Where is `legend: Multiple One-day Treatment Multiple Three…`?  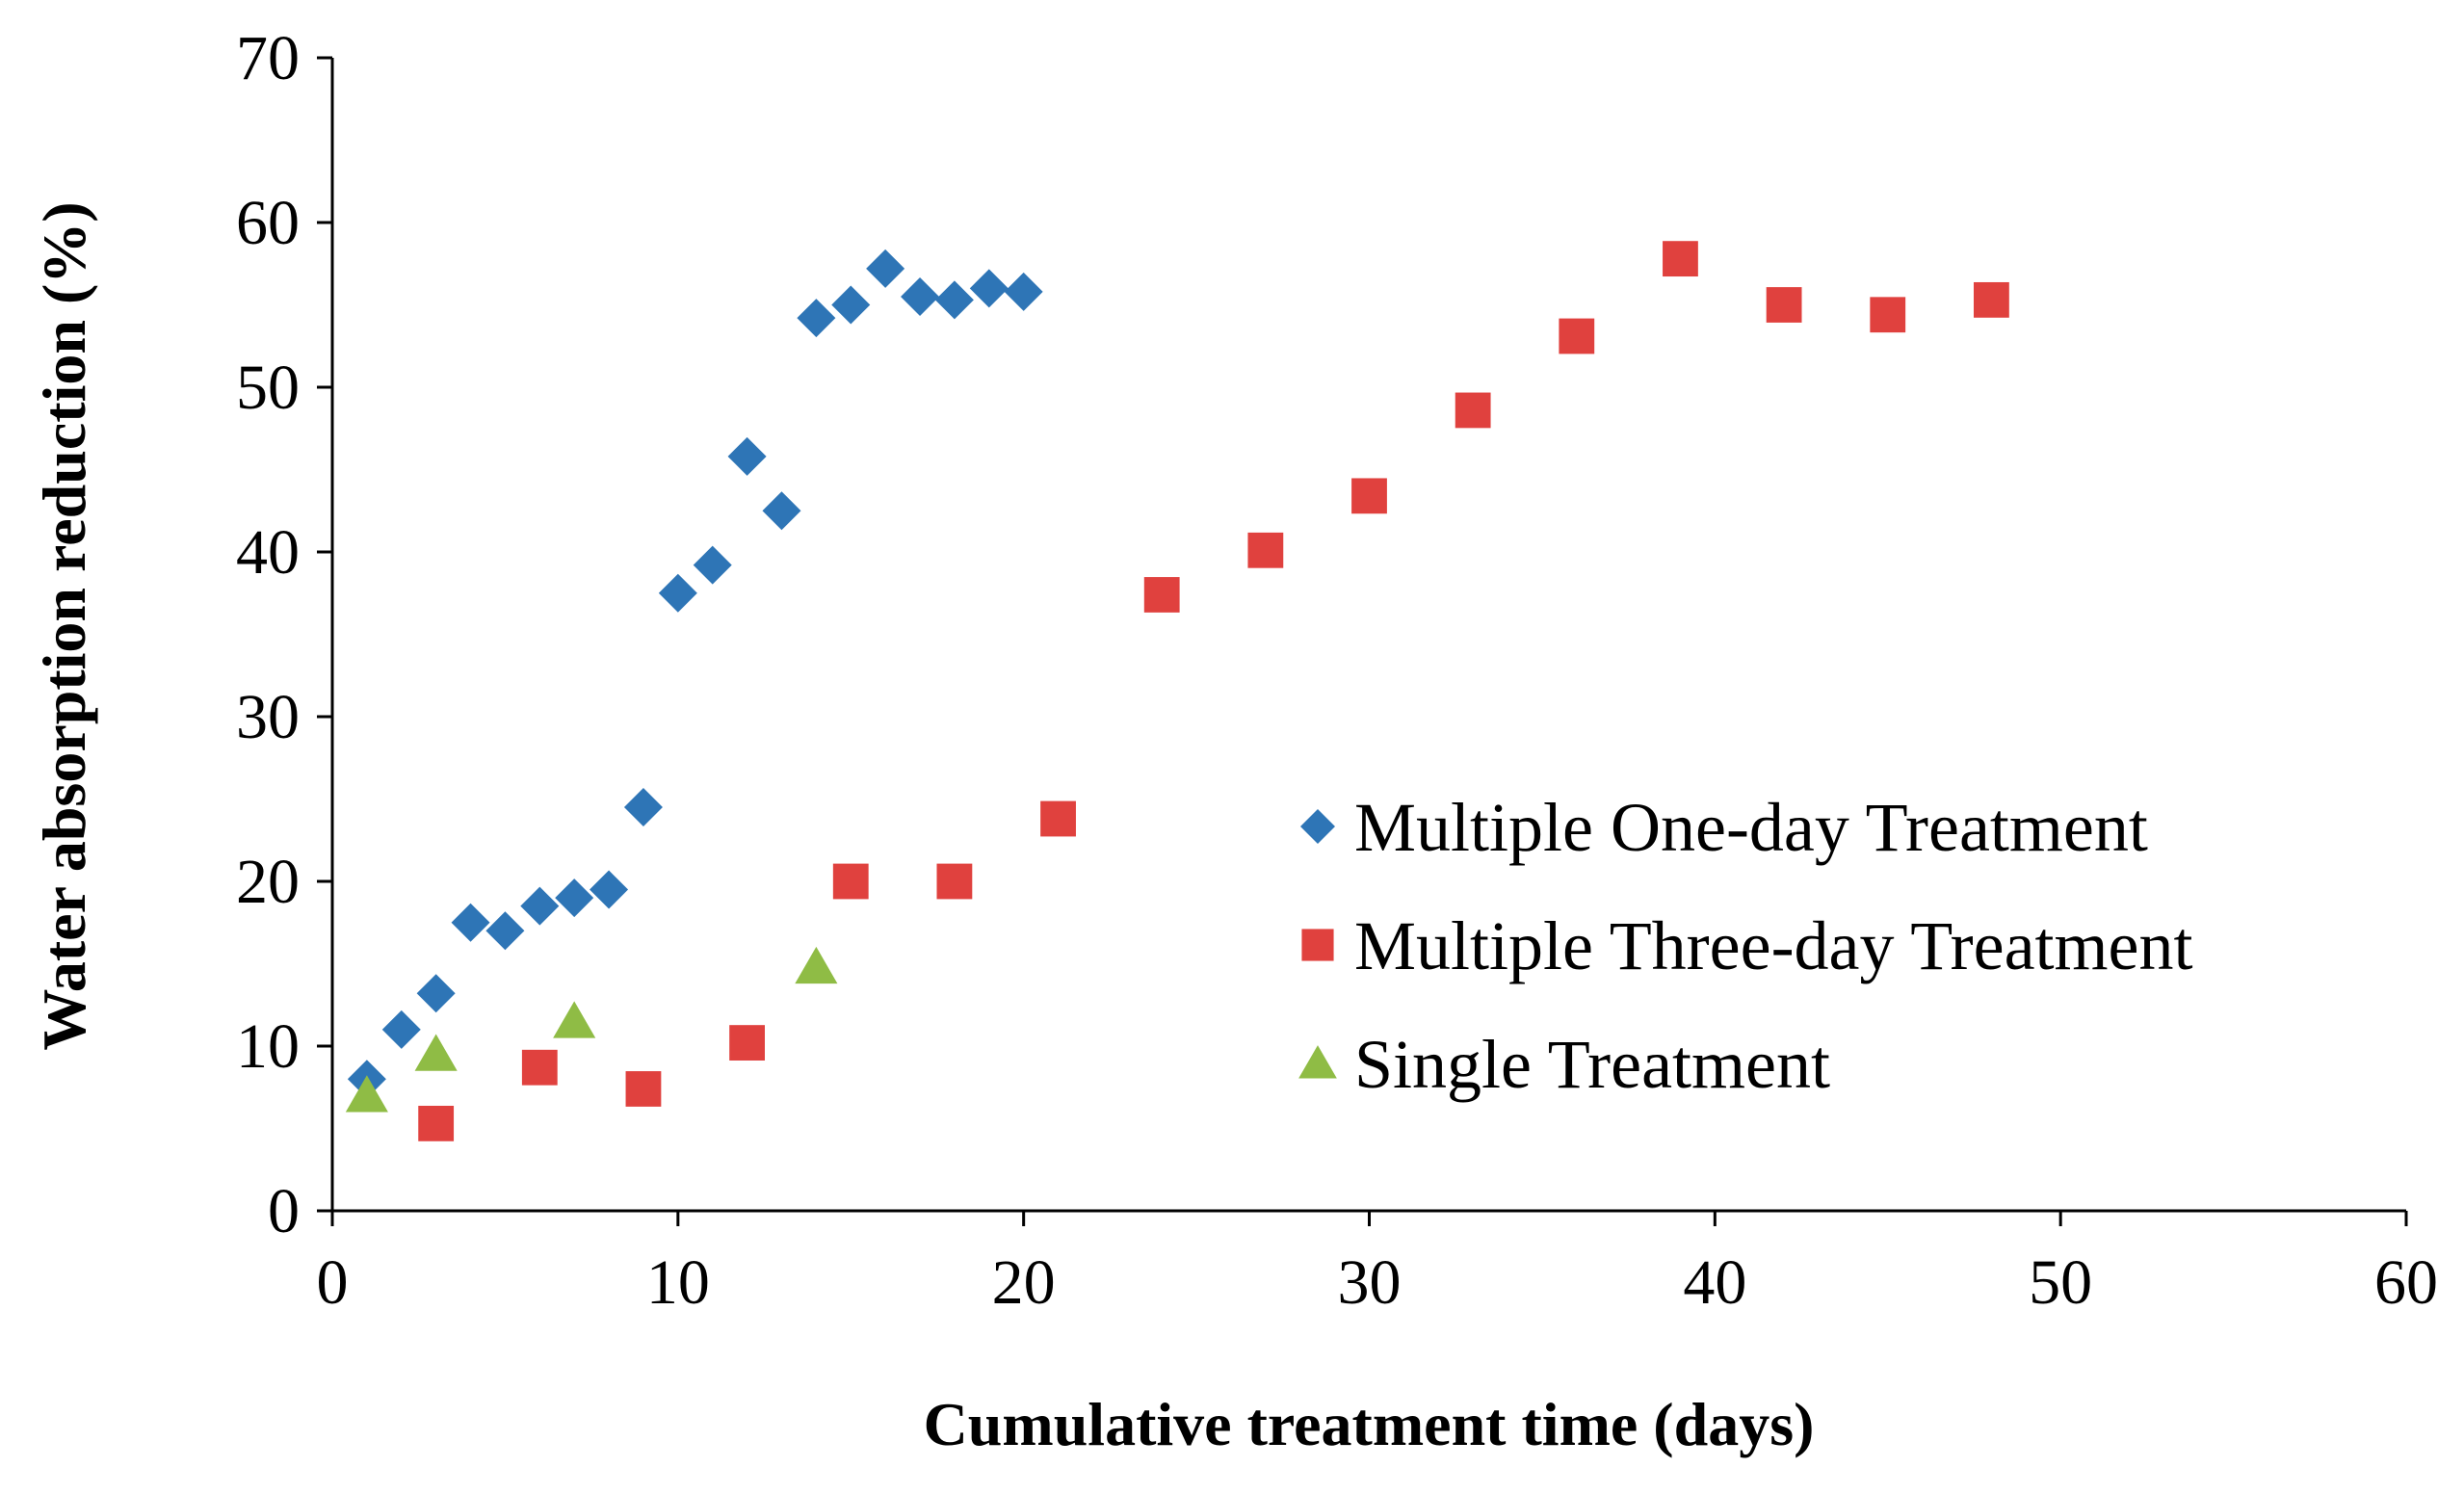 legend: Multiple One-day Treatment Multiple Three… is located at coordinates (1745, 946).